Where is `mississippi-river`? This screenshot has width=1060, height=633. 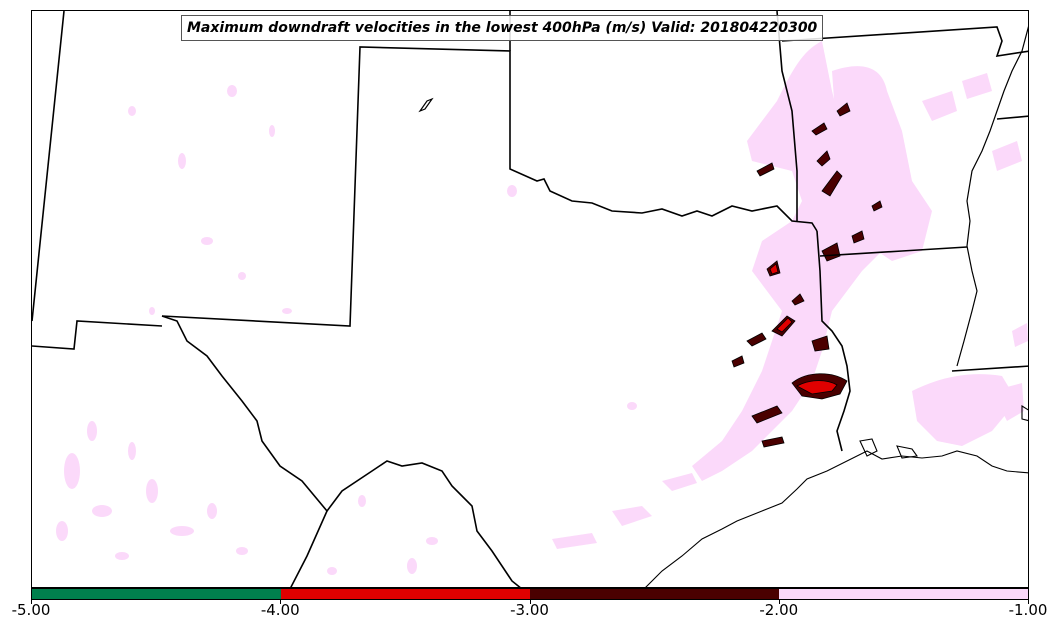 mississippi-river is located at coordinates (992, 196).